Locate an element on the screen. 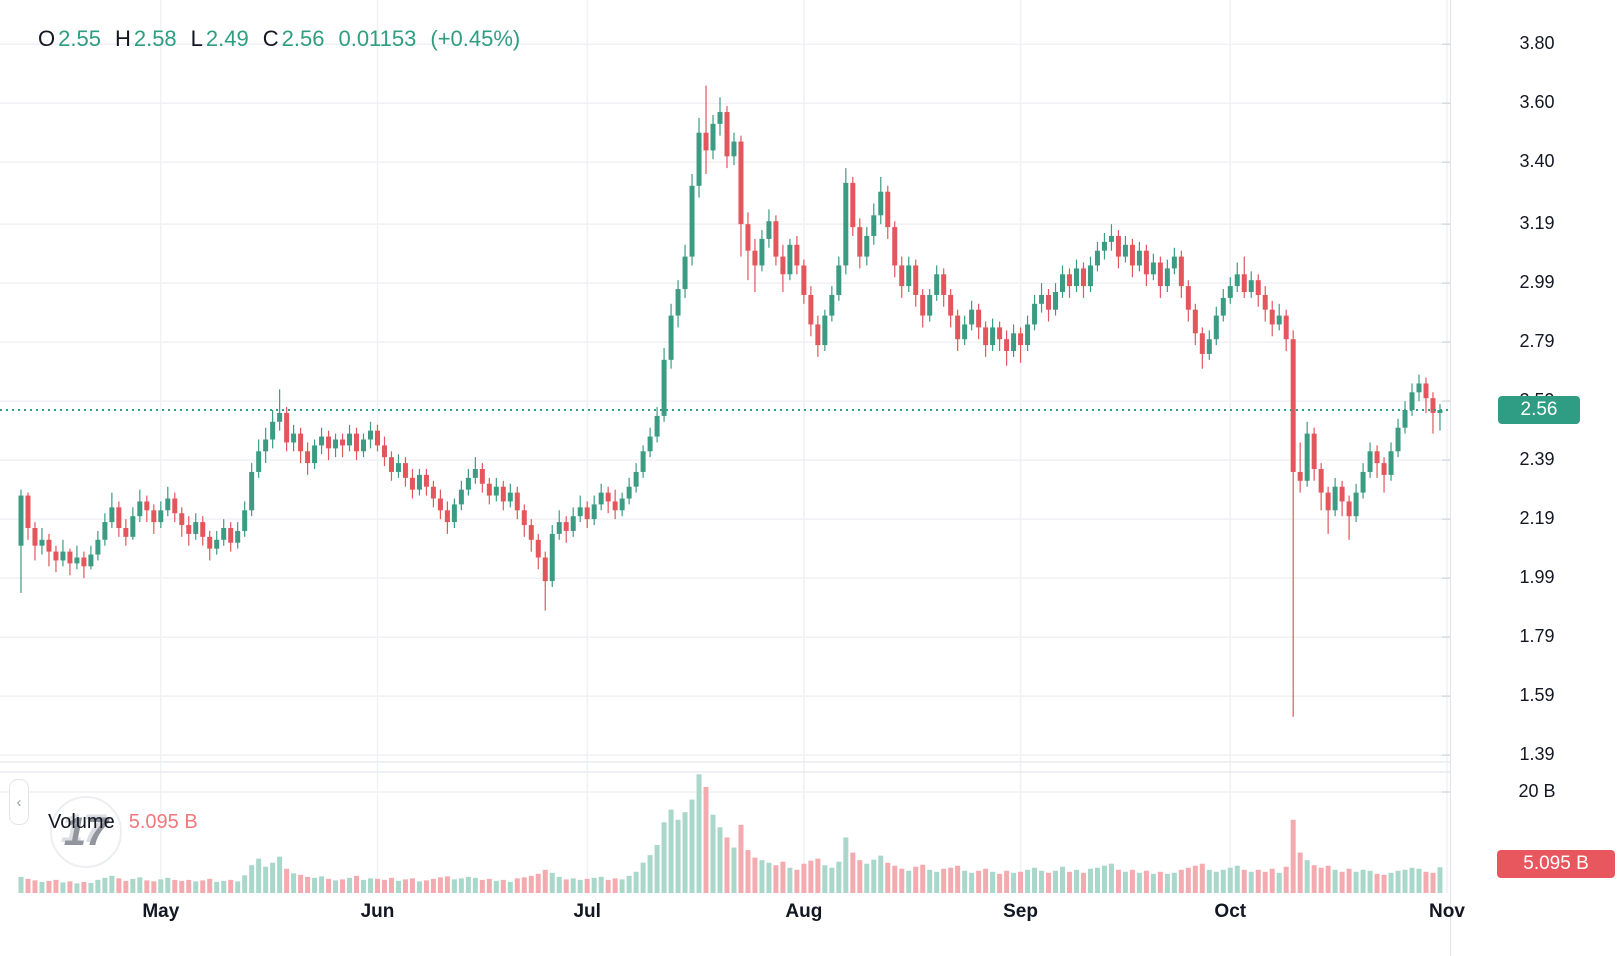  time-tick-label: Sep is located at coordinates (1020, 911).